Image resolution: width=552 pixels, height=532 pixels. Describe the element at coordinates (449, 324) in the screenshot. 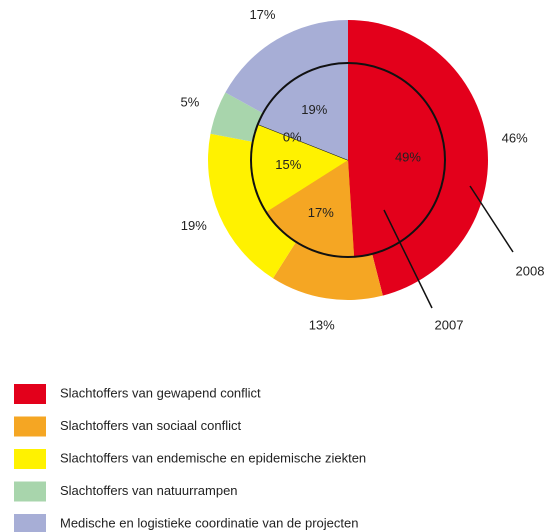

I see `series-label: 2007` at that location.